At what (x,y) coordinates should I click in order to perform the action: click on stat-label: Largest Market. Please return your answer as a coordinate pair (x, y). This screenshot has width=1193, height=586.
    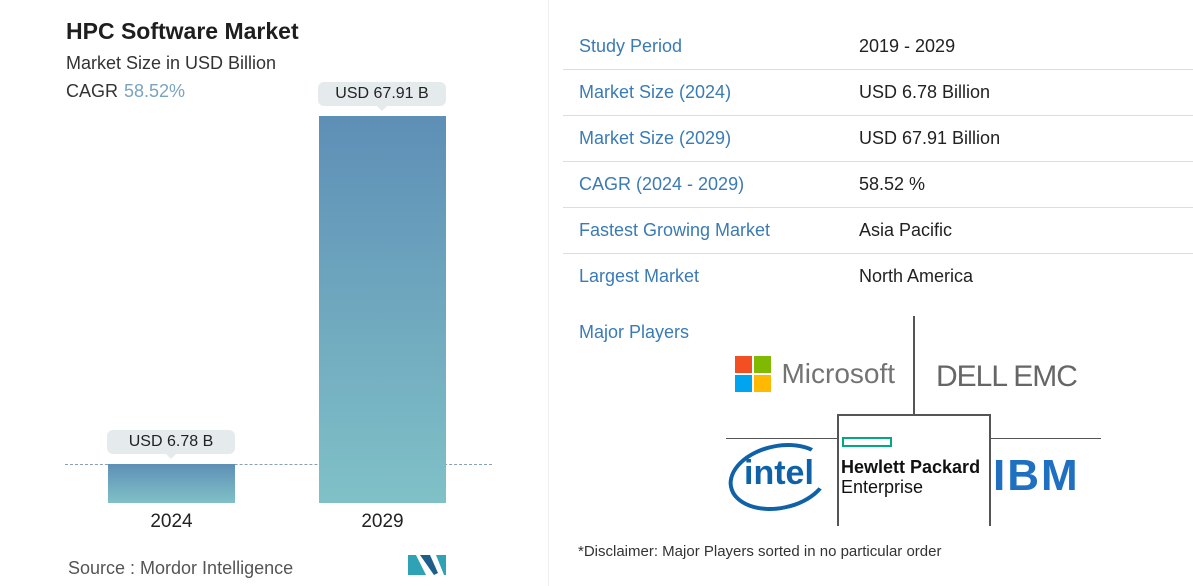
    Looking at the image, I should click on (639, 276).